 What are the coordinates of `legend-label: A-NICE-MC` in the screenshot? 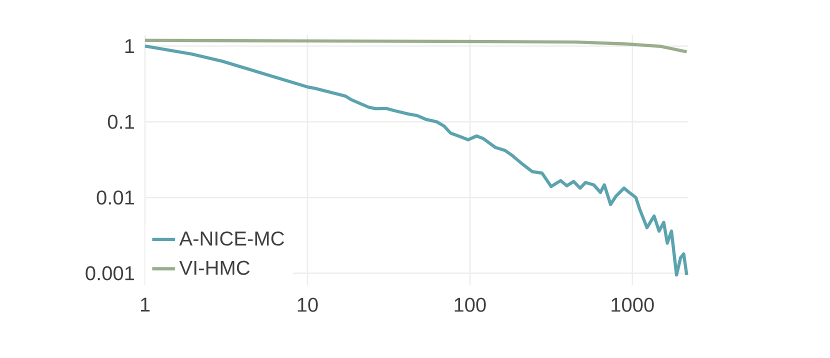 It's located at (231, 238).